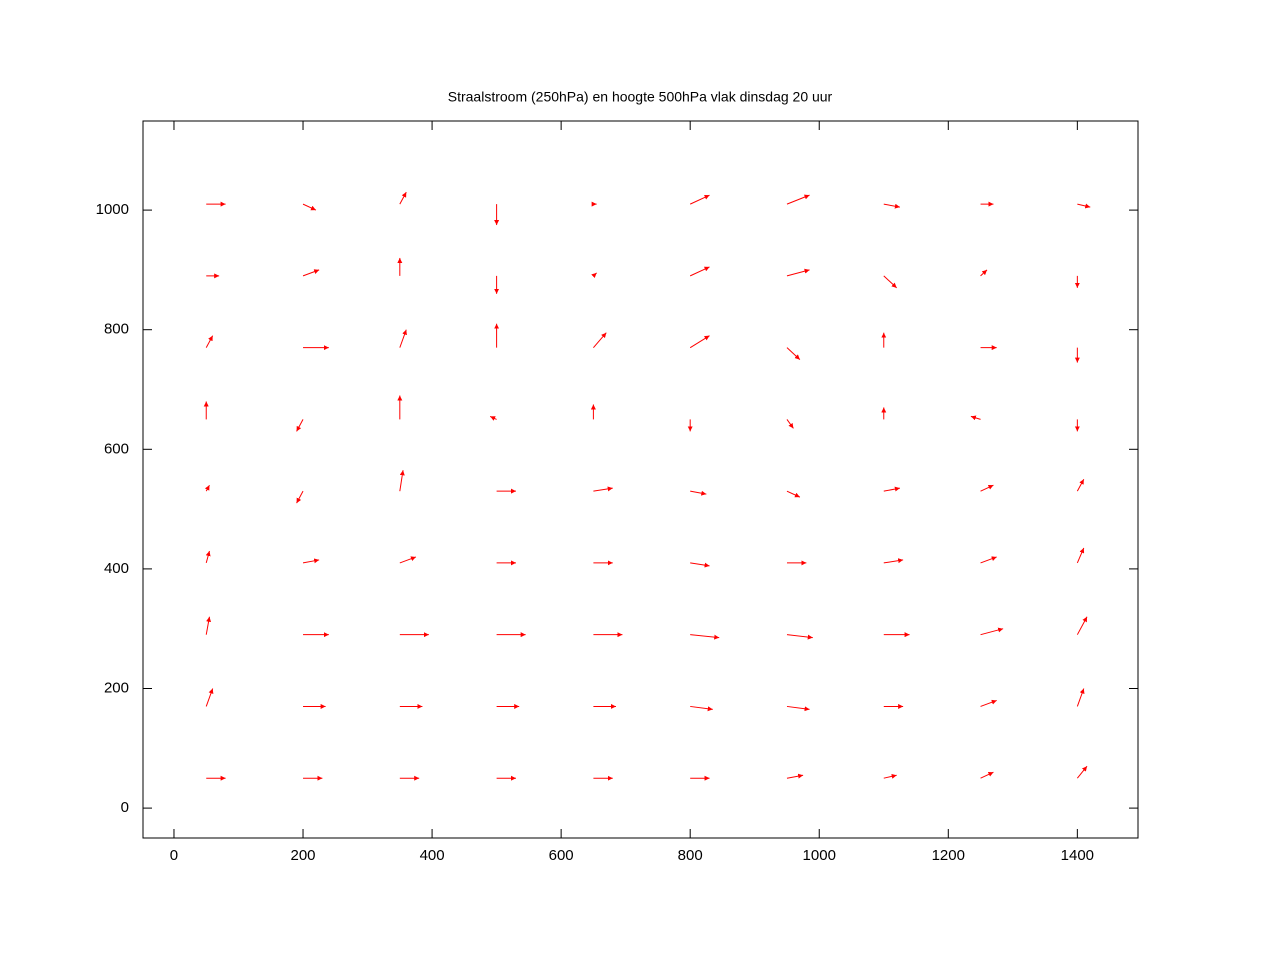  I want to click on y-tick-label: 600, so click(116, 448).